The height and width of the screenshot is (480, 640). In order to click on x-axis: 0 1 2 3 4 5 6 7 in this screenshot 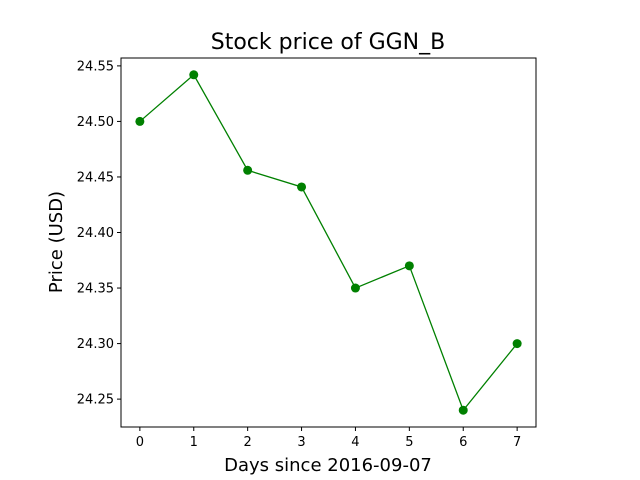, I will do `click(328, 438)`.